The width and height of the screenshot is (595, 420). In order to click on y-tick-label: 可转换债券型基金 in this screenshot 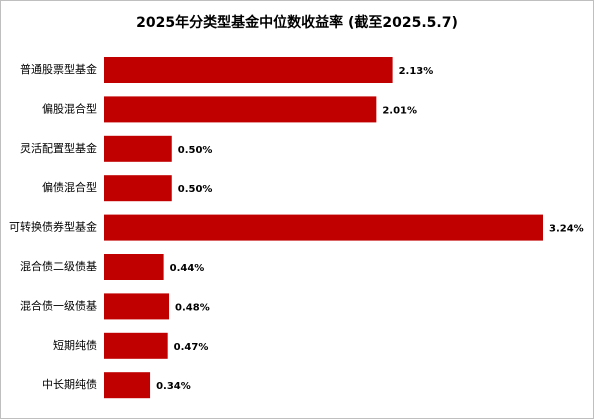, I will do `click(53, 227)`.